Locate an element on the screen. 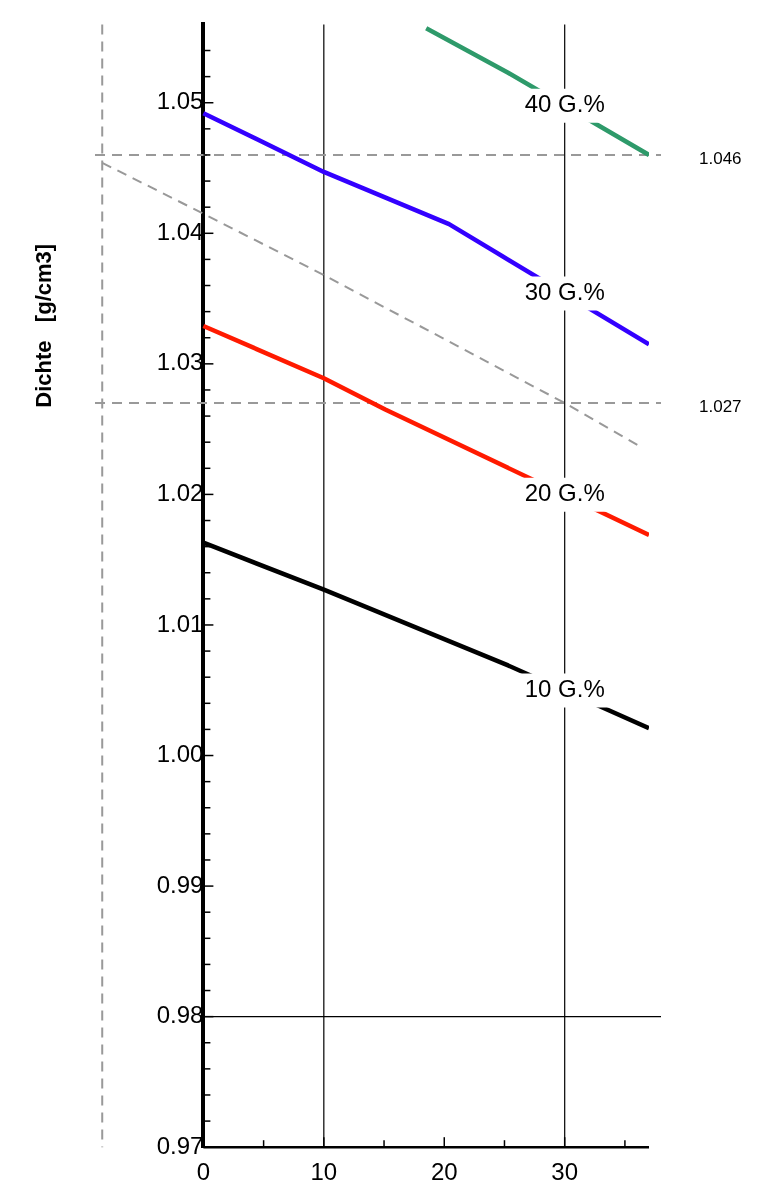  series-label: 40 G.% is located at coordinates (564, 104).